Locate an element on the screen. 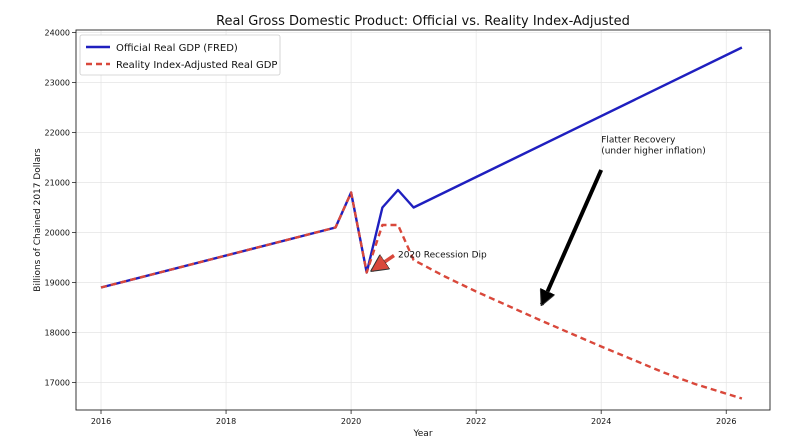 The image size is (800, 448). recovery-arrow is located at coordinates (573, 237).